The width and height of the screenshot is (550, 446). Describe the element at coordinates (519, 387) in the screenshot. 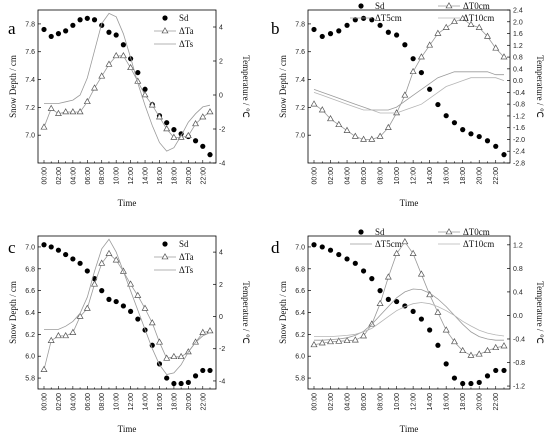

I see `right-tick-label: -1.2` at that location.